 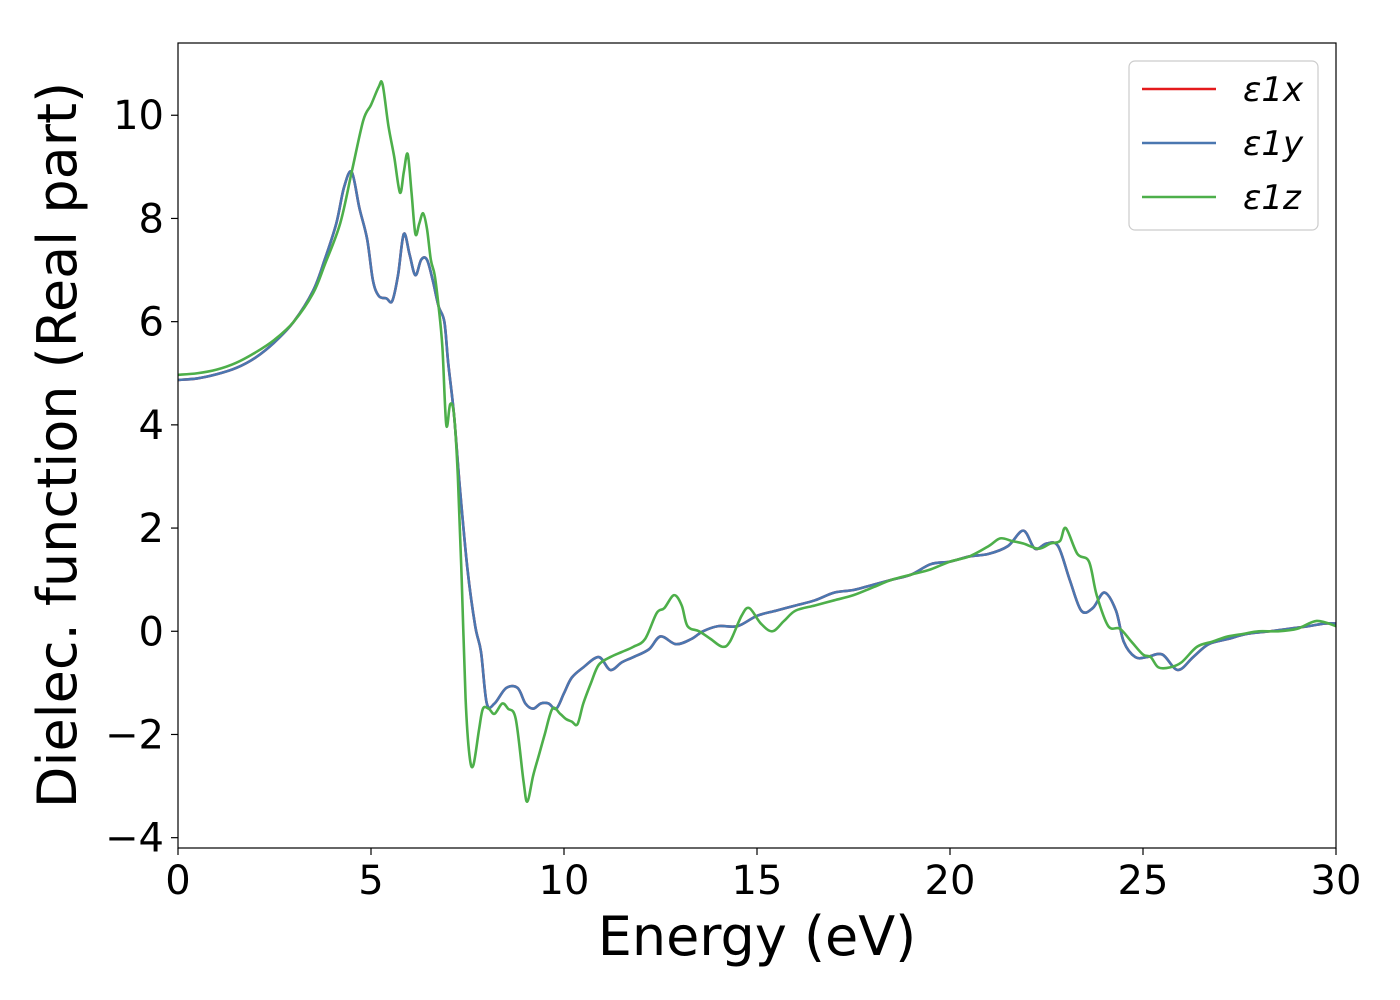 What do you see at coordinates (370, 881) in the screenshot?
I see `x-tick-label: 5` at bounding box center [370, 881].